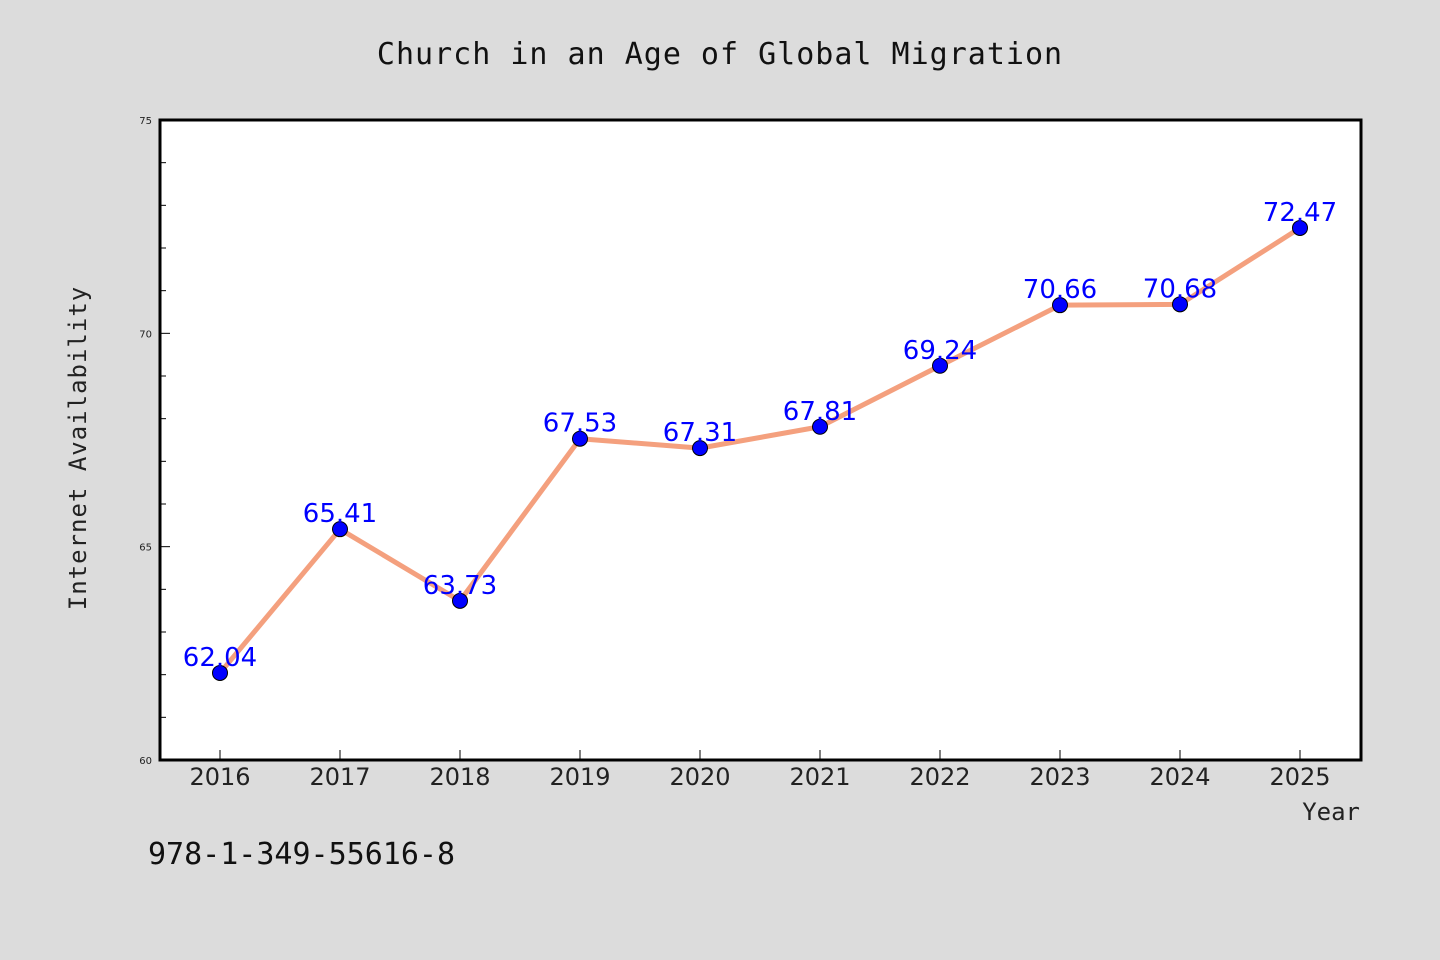  Describe the element at coordinates (1059, 777) in the screenshot. I see `x-tick-label: 2023` at that location.